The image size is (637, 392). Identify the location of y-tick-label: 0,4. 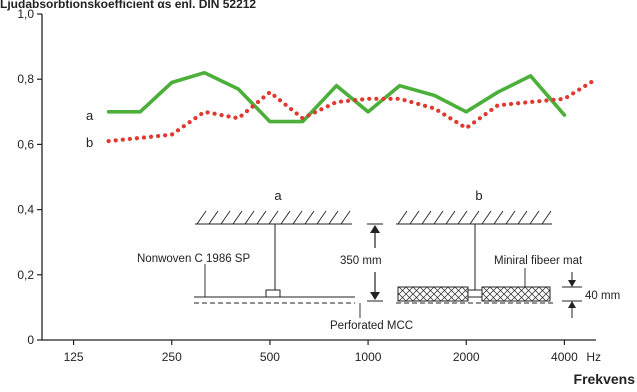
(25, 210).